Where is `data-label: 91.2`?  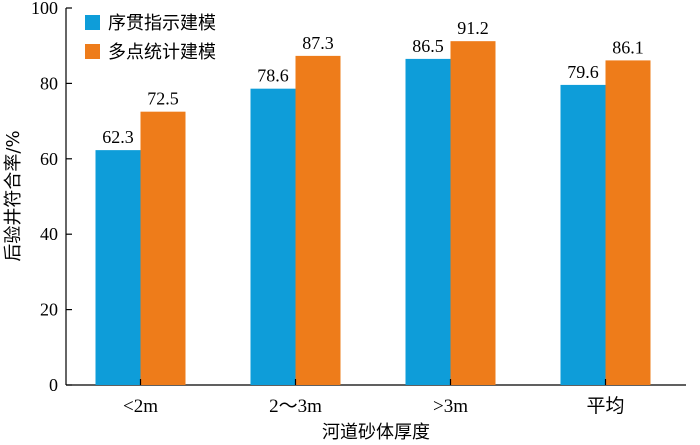 data-label: 91.2 is located at coordinates (473, 28).